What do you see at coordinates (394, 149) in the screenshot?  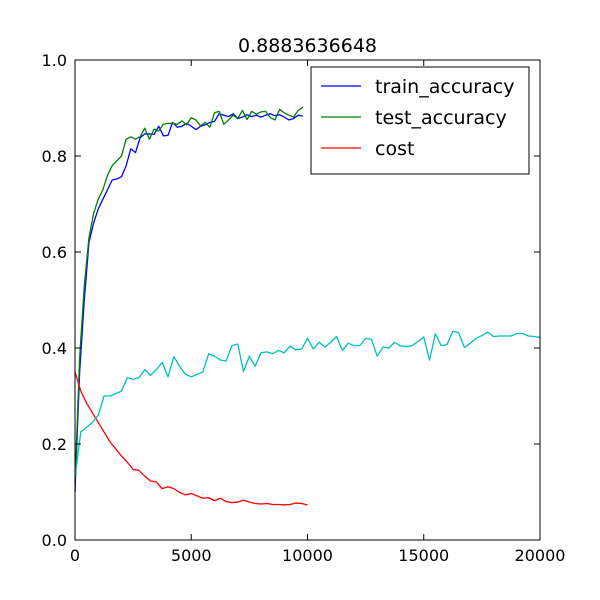 I see `legend-label-cost: cost` at bounding box center [394, 149].